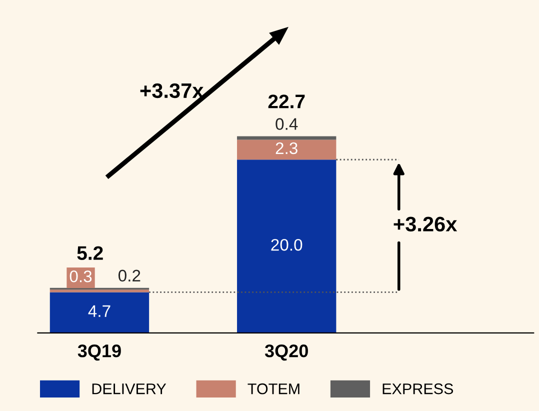 The width and height of the screenshot is (539, 411). Describe the element at coordinates (287, 124) in the screenshot. I see `data-label: 0.4` at that location.